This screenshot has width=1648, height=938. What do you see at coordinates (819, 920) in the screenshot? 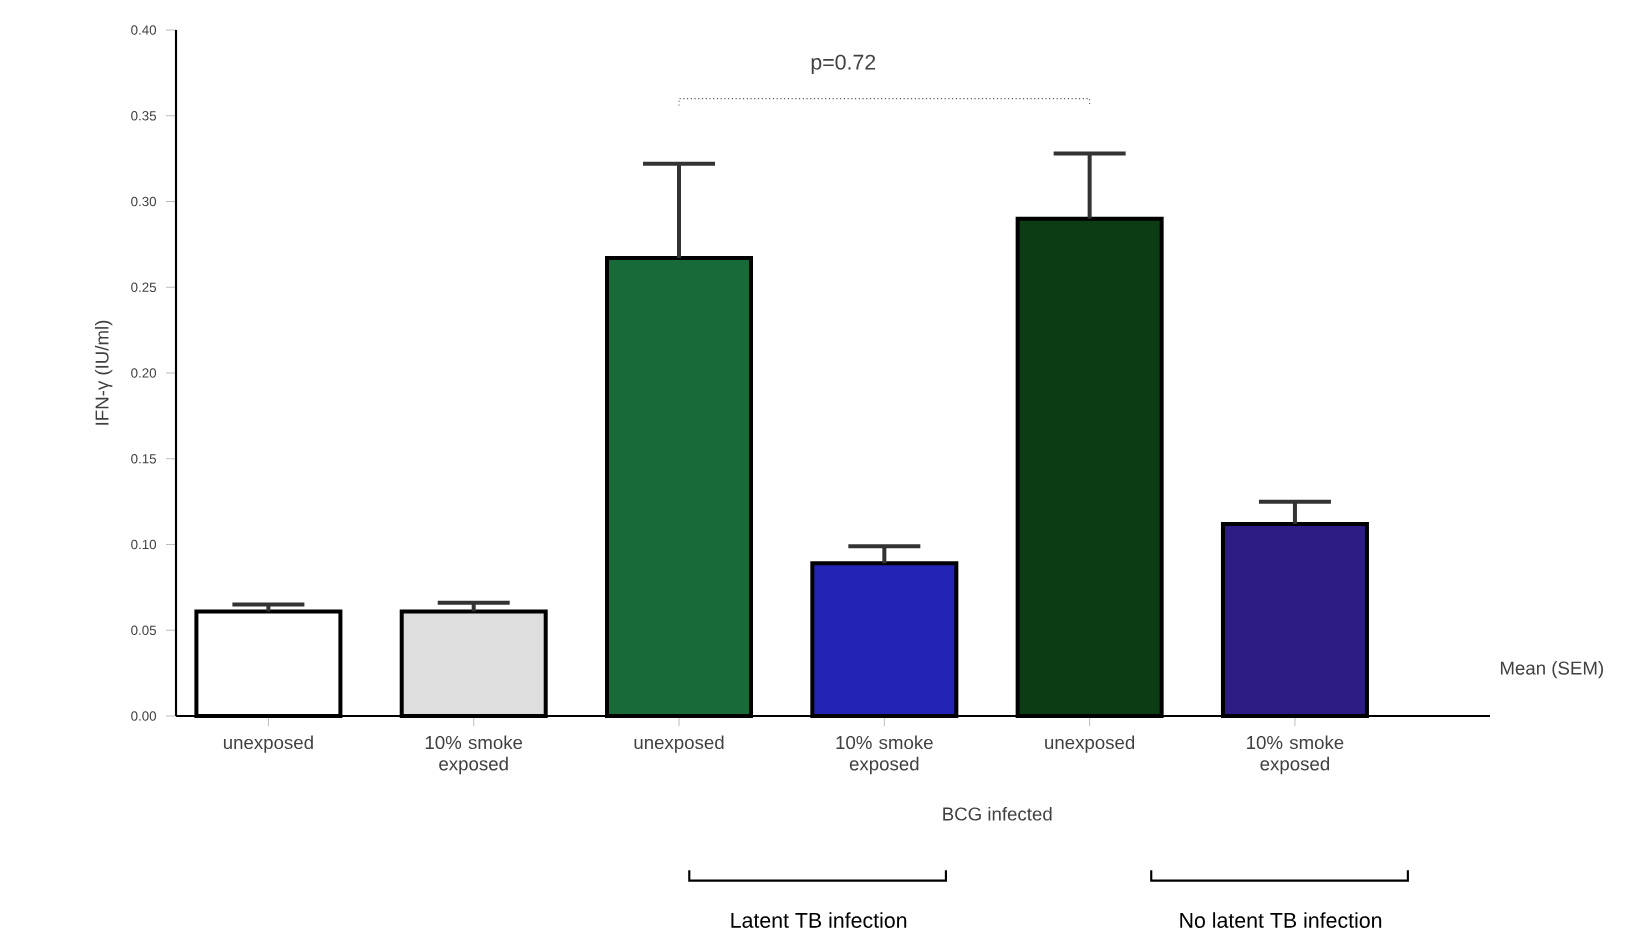
I see `text: Latent TB infection` at bounding box center [819, 920].